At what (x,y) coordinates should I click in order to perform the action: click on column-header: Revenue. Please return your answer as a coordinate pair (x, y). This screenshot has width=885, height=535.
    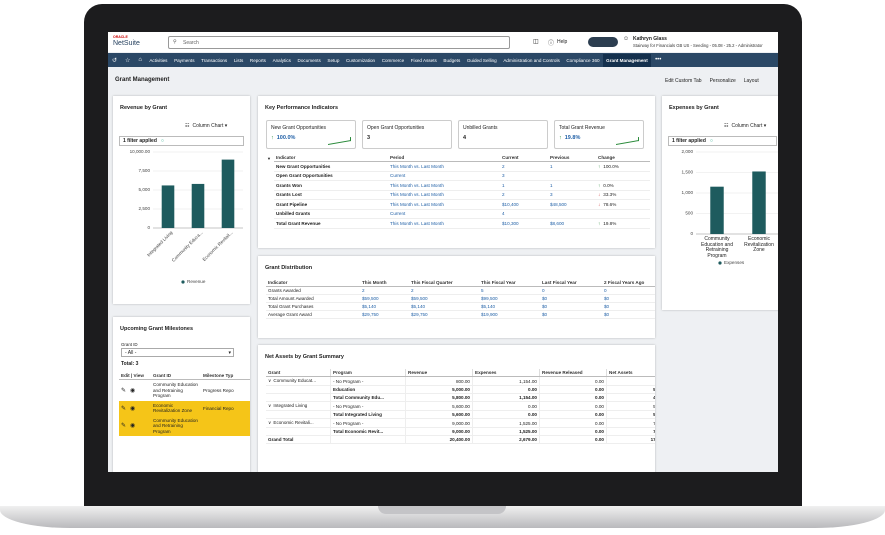
    Looking at the image, I should click on (439, 373).